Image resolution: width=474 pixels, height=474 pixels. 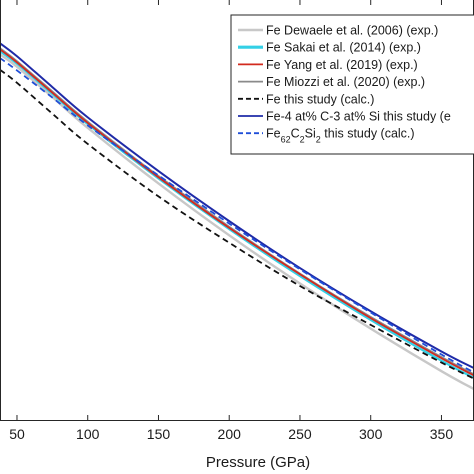 I want to click on x-tick-label: 350, so click(x=442, y=434).